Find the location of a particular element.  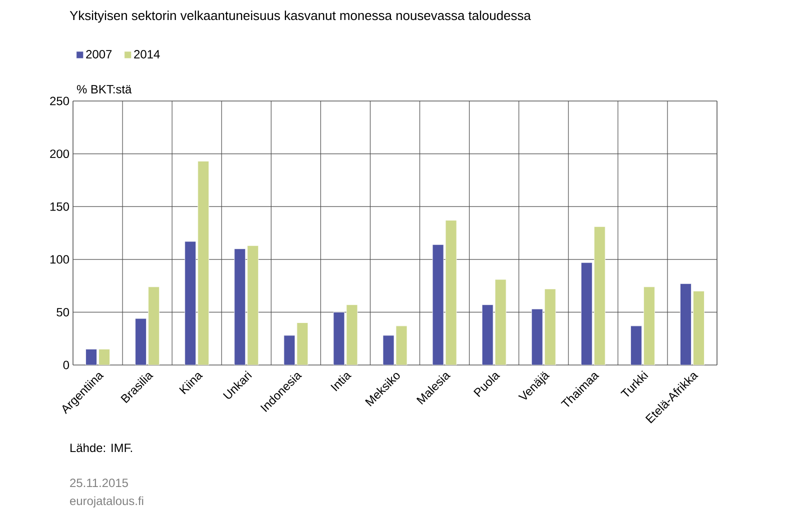

y-tick-label: 50 is located at coordinates (63, 312).